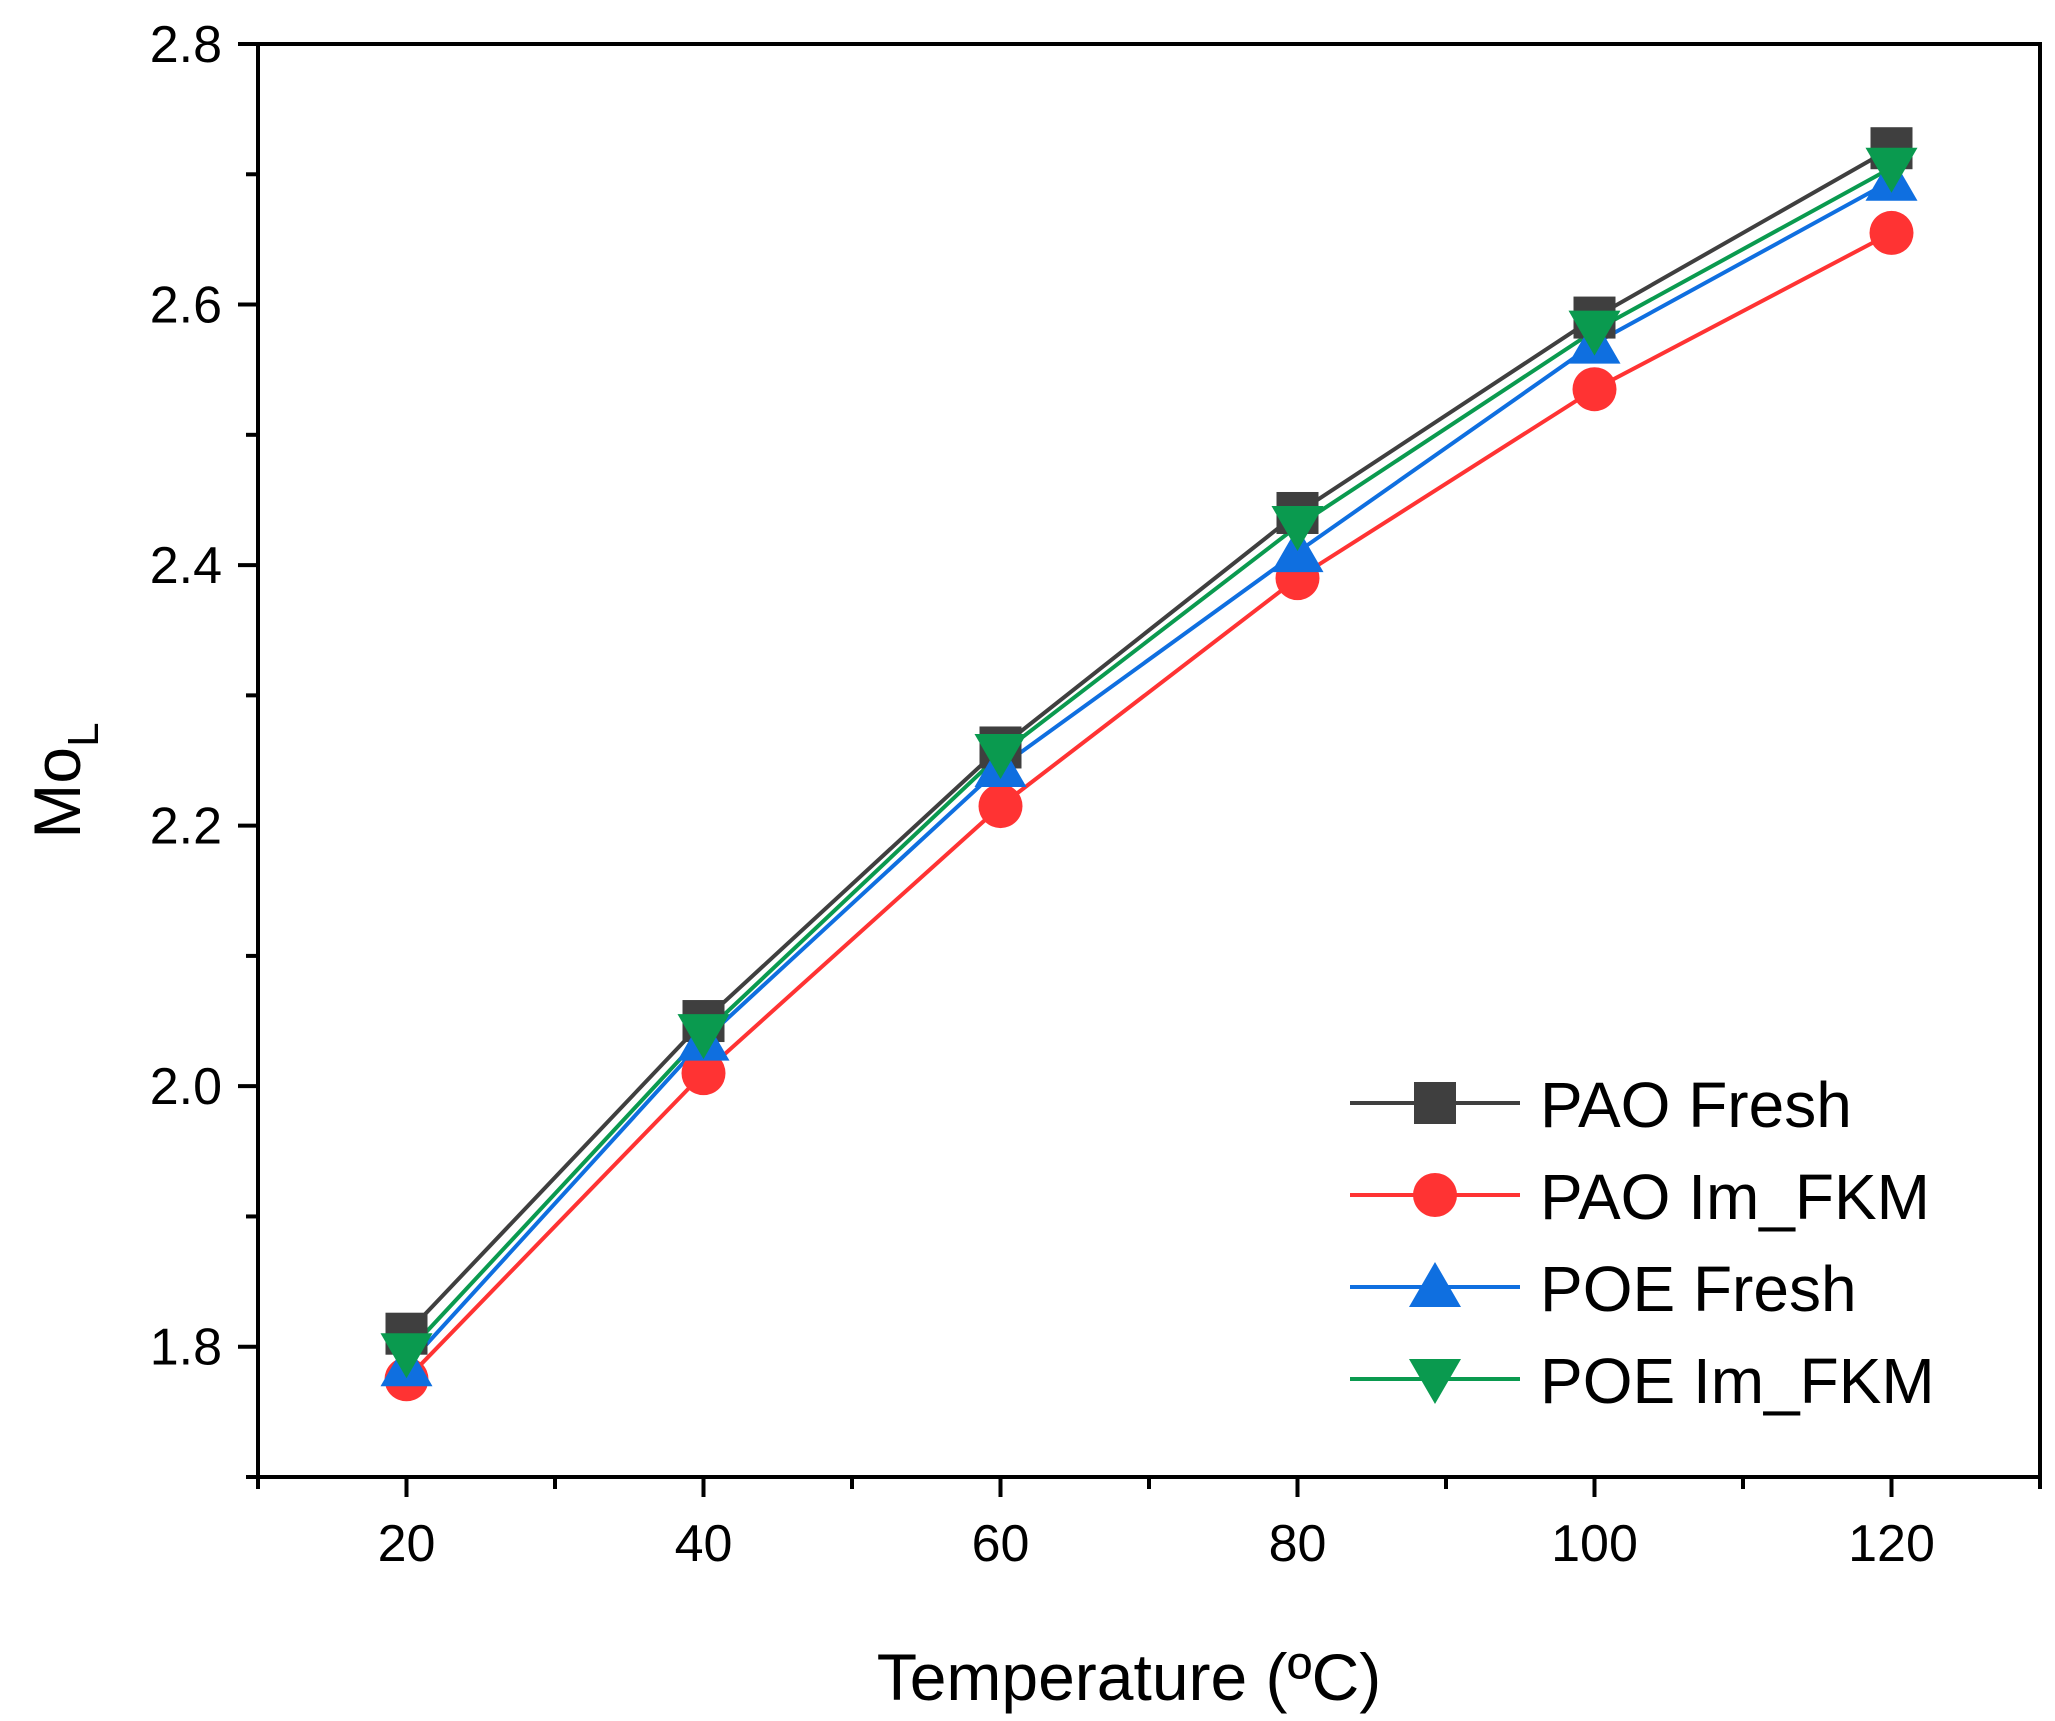 The width and height of the screenshot is (2055, 1721). I want to click on x-tick-label: 100, so click(1594, 1544).